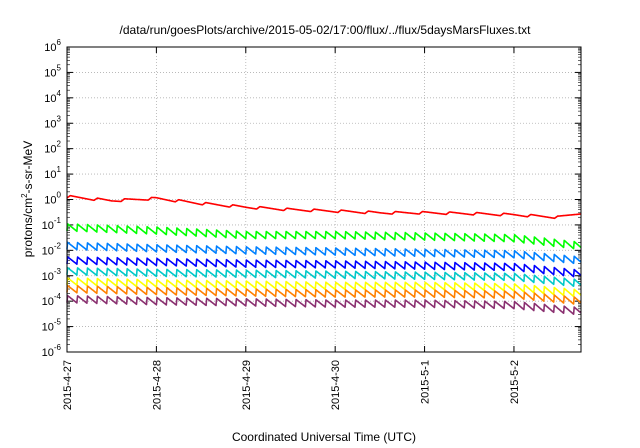  Describe the element at coordinates (52, 275) in the screenshot. I see `y-tick-label: 10⁻³` at that location.